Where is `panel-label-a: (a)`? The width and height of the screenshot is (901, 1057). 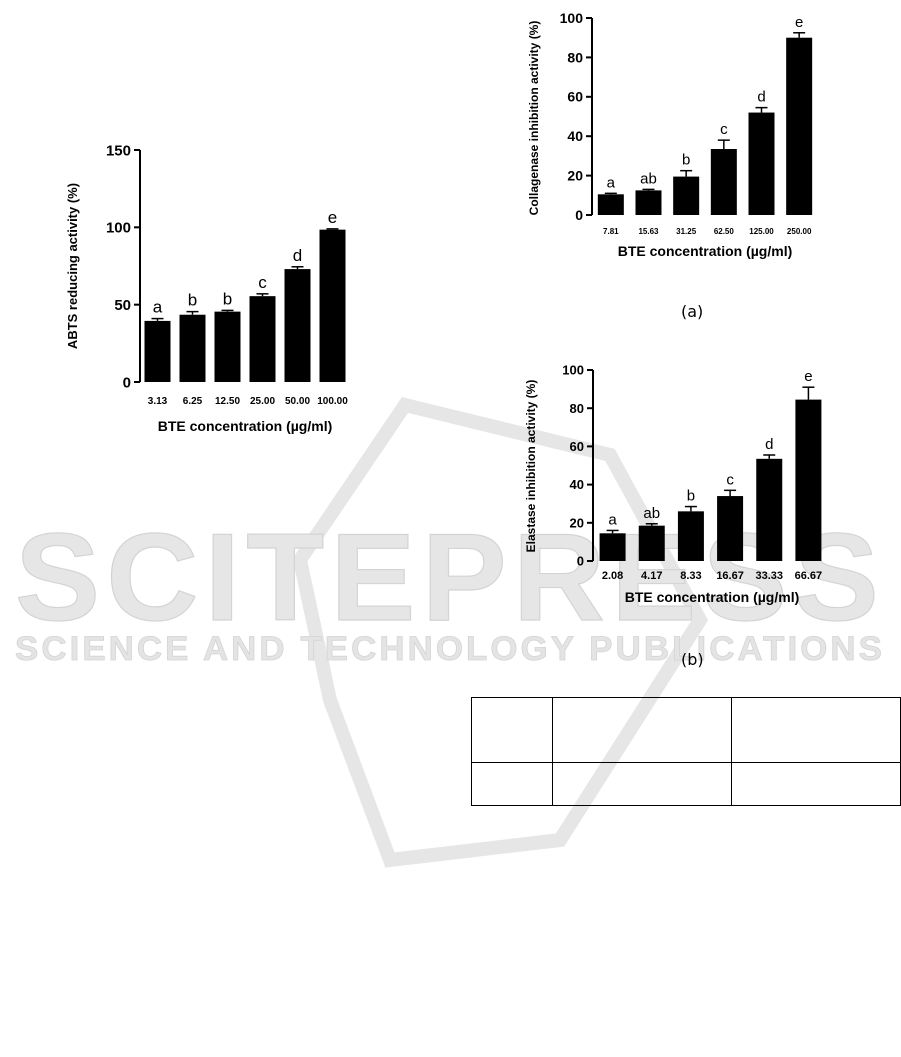
panel-label-a: (a) is located at coordinates (692, 311).